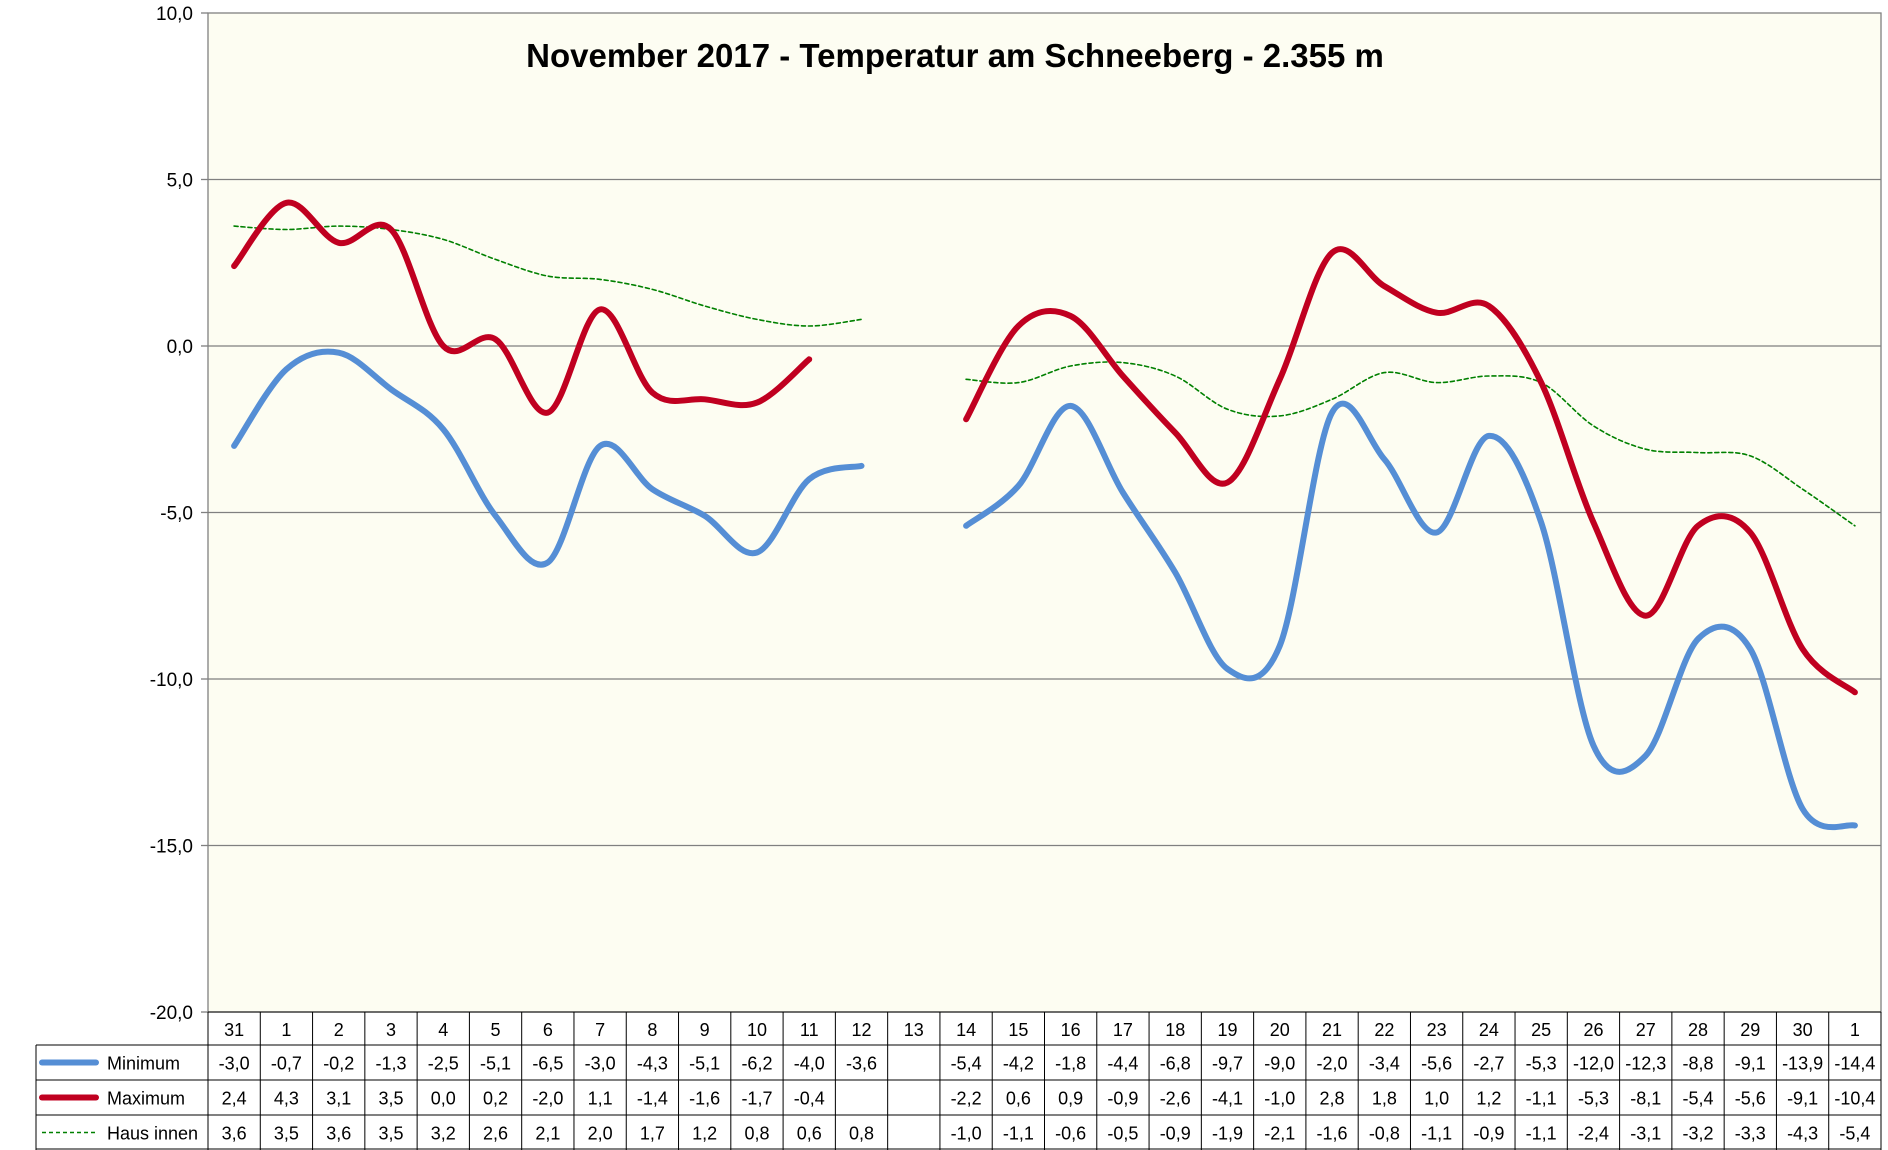 This screenshot has height=1150, width=1888. What do you see at coordinates (809, 1064) in the screenshot?
I see `data-label: -4,0` at bounding box center [809, 1064].